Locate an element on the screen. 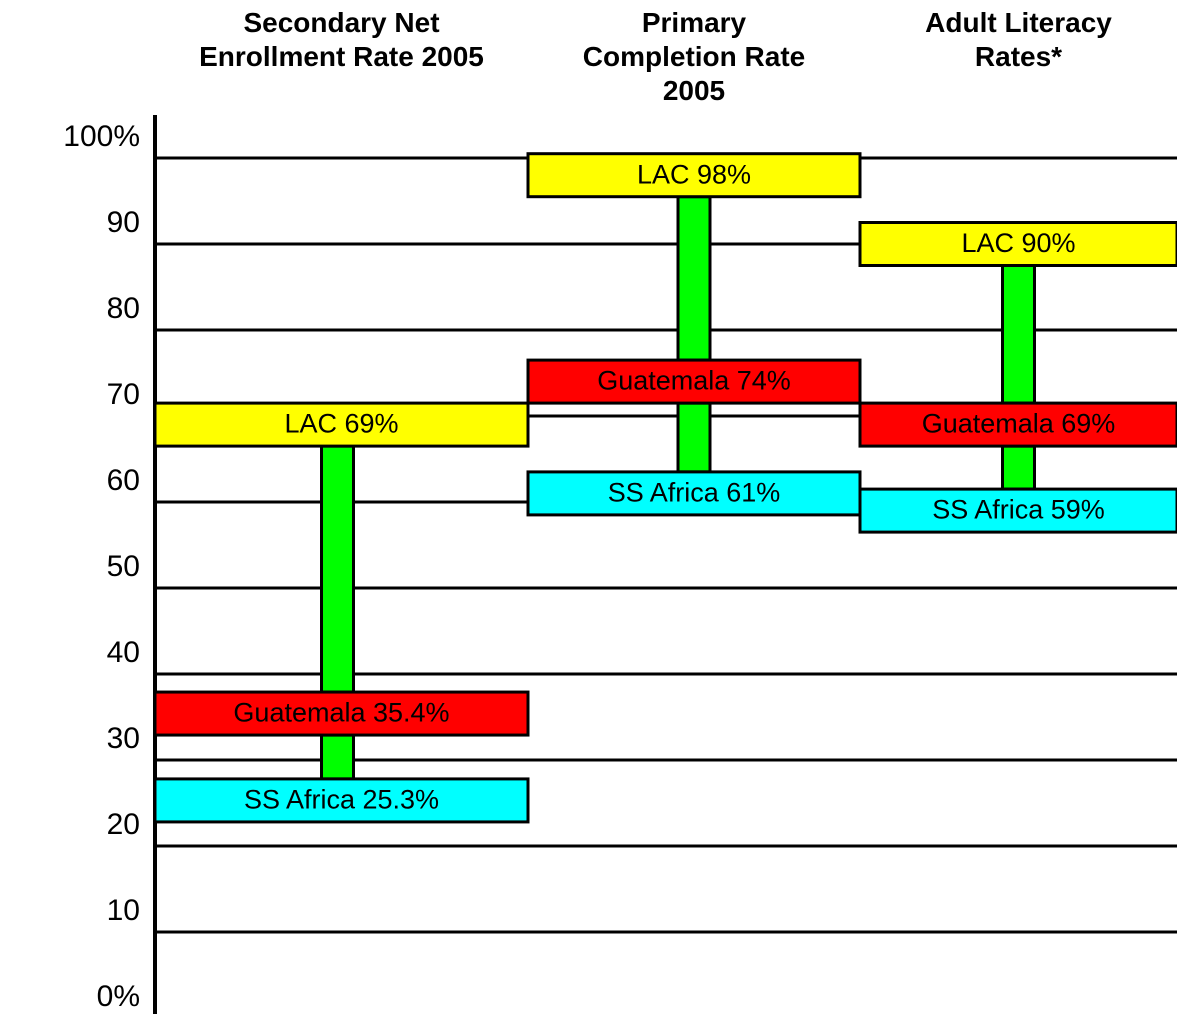  y-tick-label: 70 is located at coordinates (123, 394).